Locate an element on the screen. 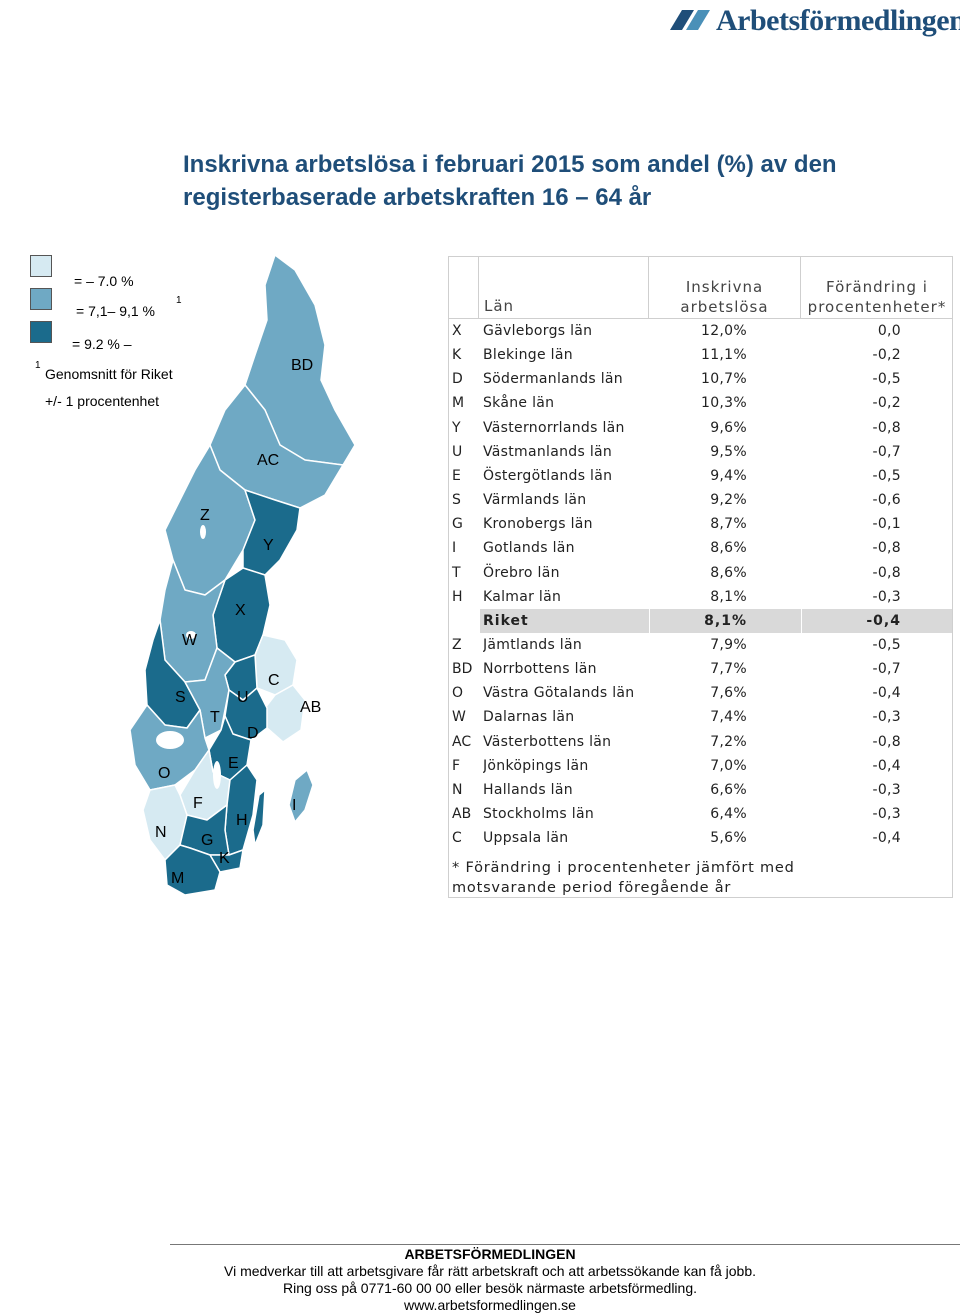 Image resolution: width=960 pixels, height=1315 pixels. row-code: O is located at coordinates (458, 693).